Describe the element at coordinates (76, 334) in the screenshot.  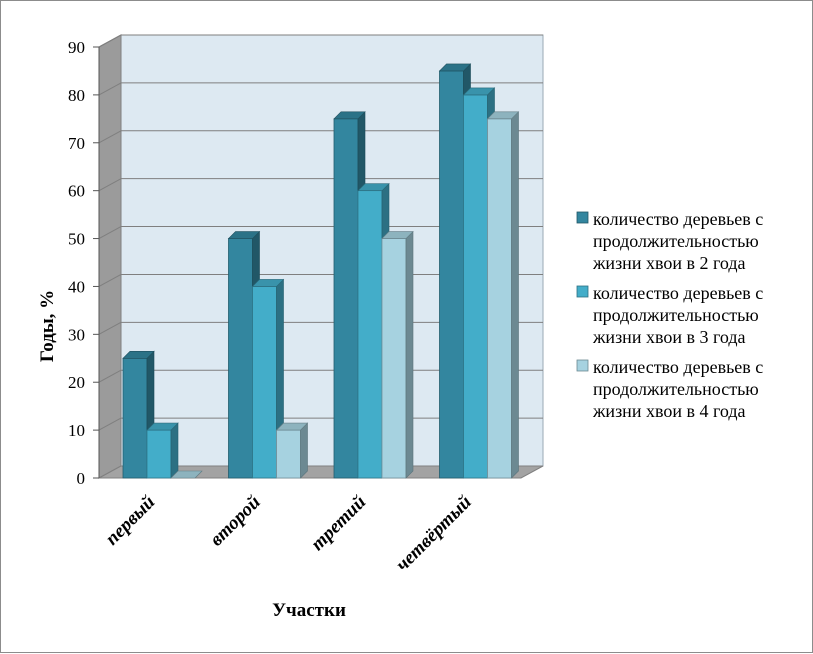
I see `y-tick-label: 30` at that location.